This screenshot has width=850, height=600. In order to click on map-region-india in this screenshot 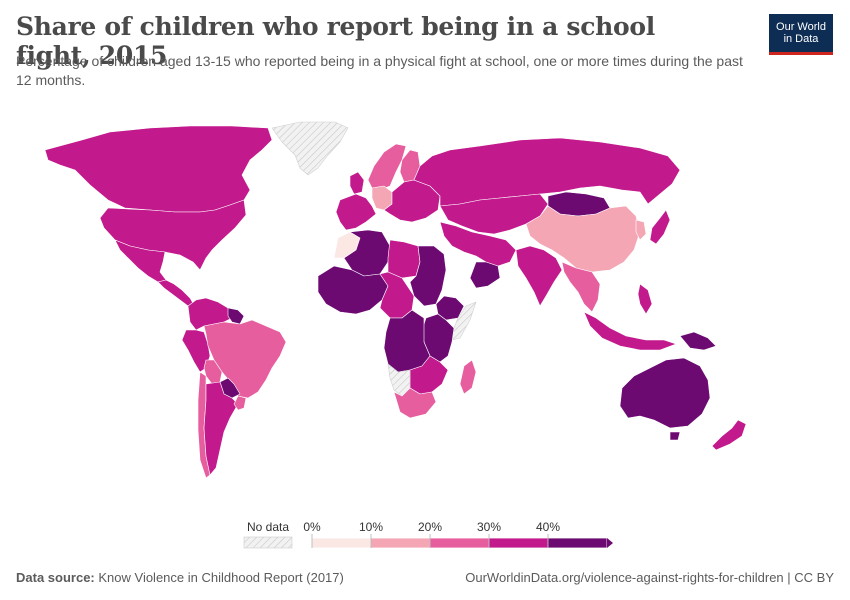, I will do `click(539, 276)`.